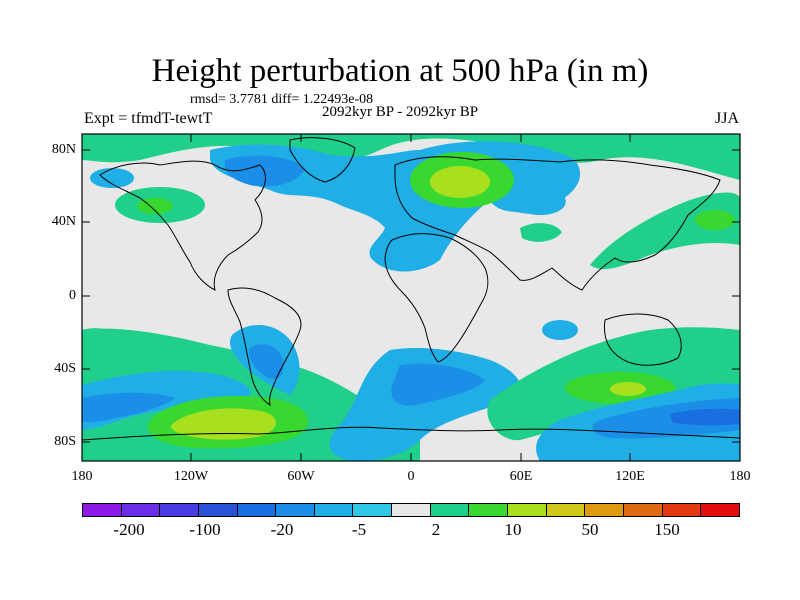  Describe the element at coordinates (264, 171) in the screenshot. I see `contour-blue-north-dark` at that location.